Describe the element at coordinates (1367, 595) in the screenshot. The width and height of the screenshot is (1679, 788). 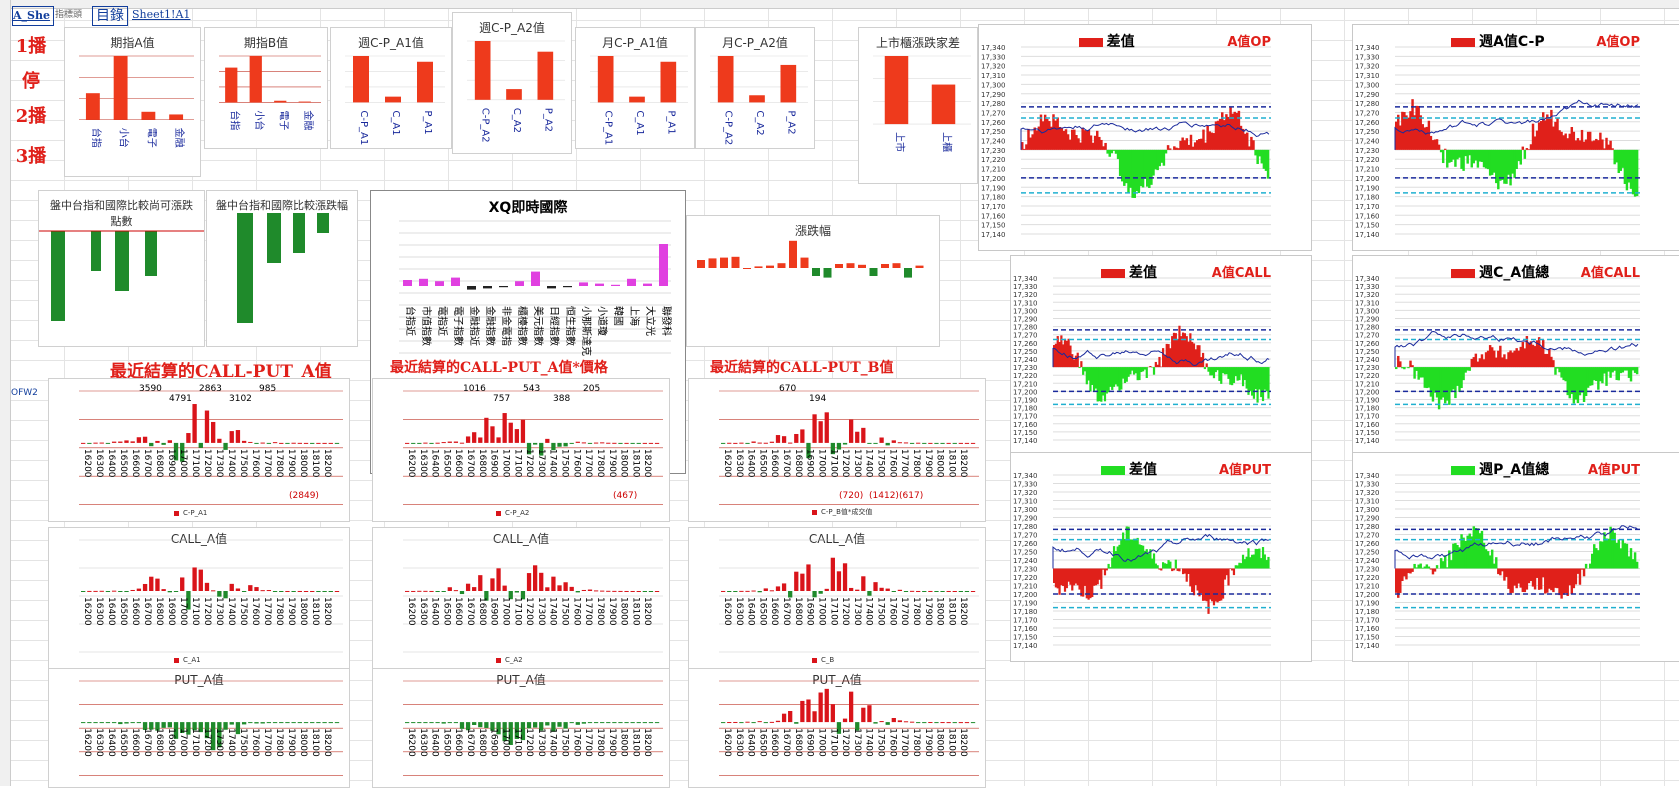
I see `y-tick-label: 17,200` at that location.